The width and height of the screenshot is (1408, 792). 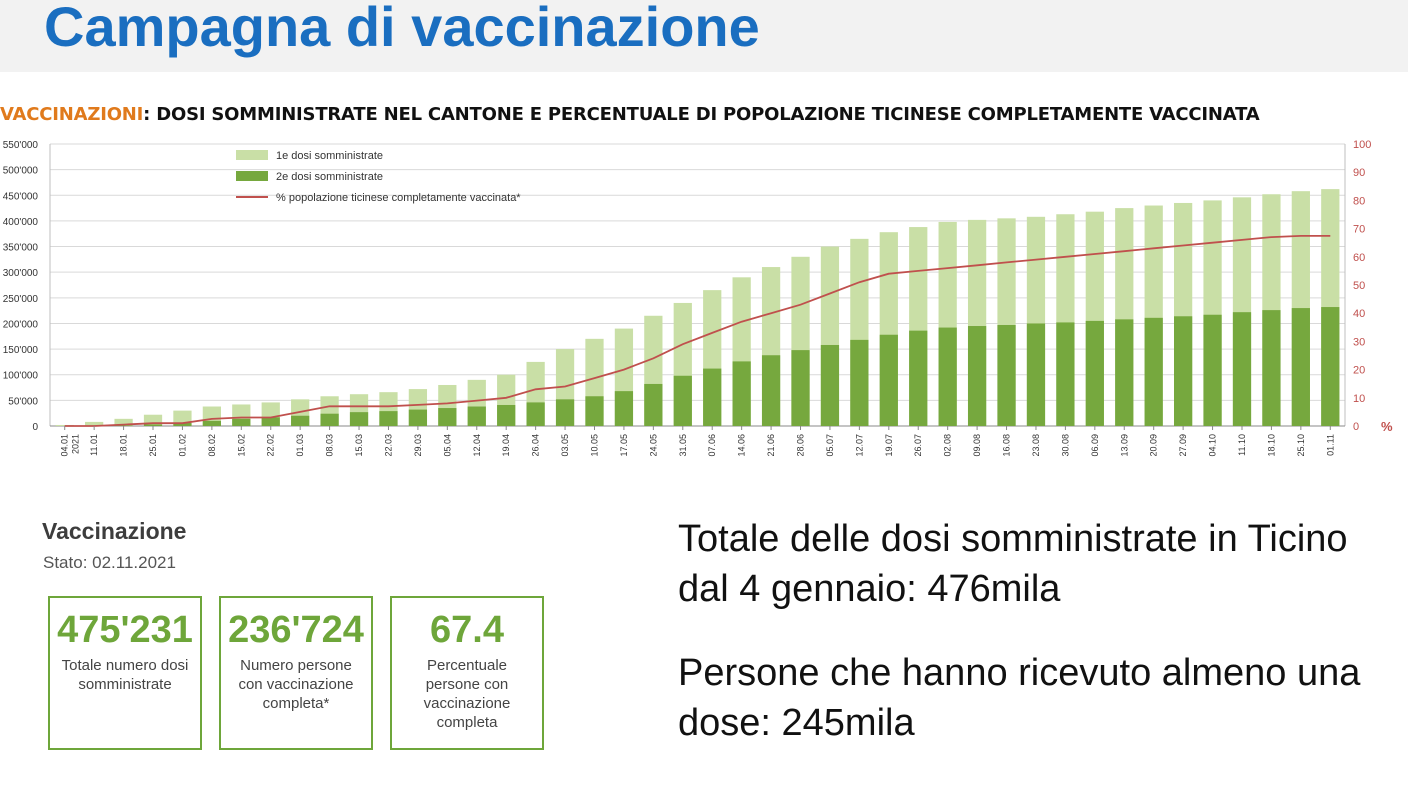 What do you see at coordinates (918, 445) in the screenshot?
I see `x-tick-label: 26.07` at bounding box center [918, 445].